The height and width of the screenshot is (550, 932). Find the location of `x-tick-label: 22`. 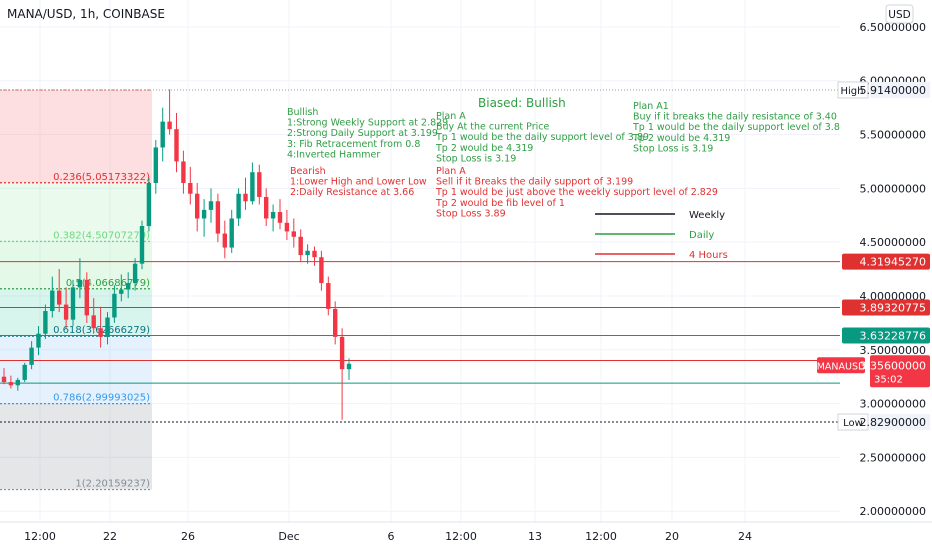

x-tick-label: 22 is located at coordinates (110, 536).